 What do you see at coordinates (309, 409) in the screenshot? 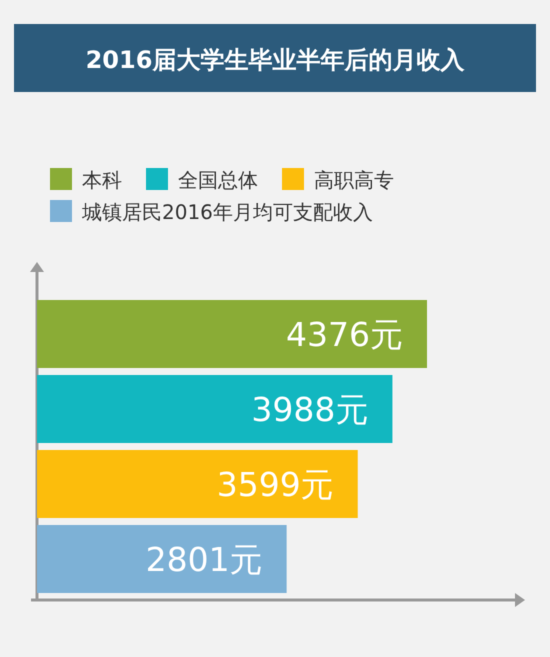
I see `data-label: 3988元` at bounding box center [309, 409].